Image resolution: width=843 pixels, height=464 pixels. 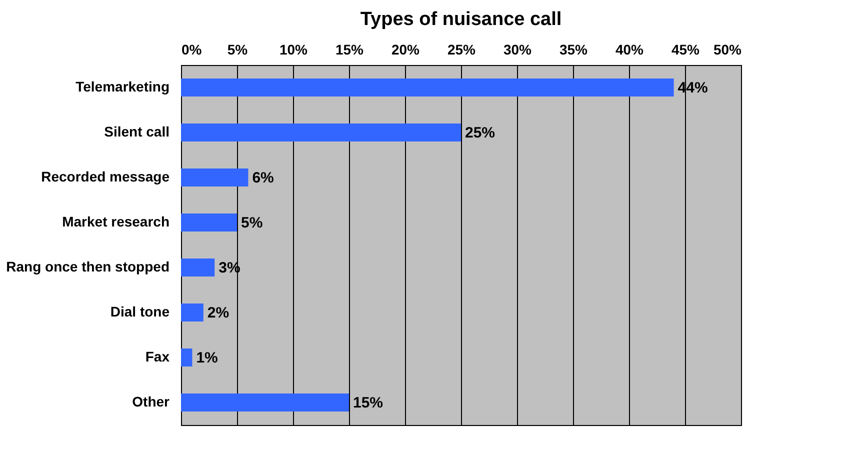 What do you see at coordinates (293, 50) in the screenshot?
I see `x-tick-label: 10%` at bounding box center [293, 50].